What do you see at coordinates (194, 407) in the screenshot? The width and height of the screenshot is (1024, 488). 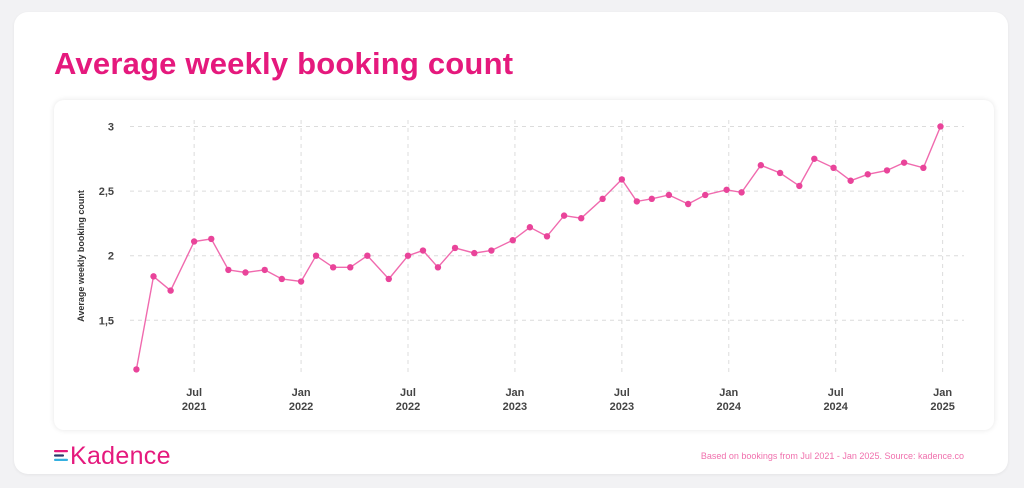 I see `x-tick-label-year: 2021` at bounding box center [194, 407].